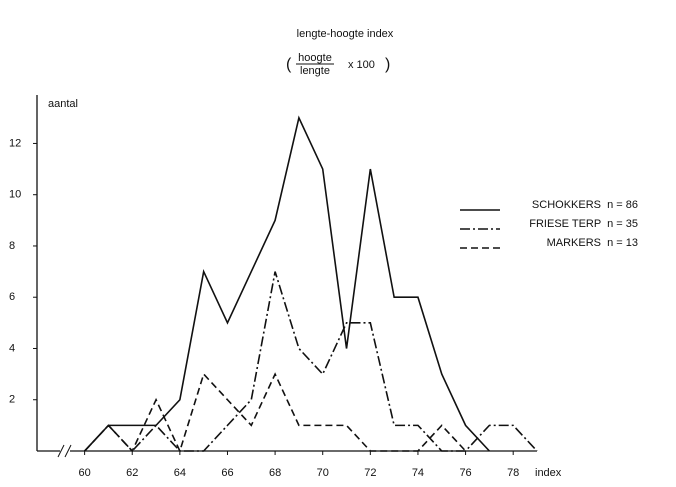  I want to click on paren-close: ), so click(387, 64).